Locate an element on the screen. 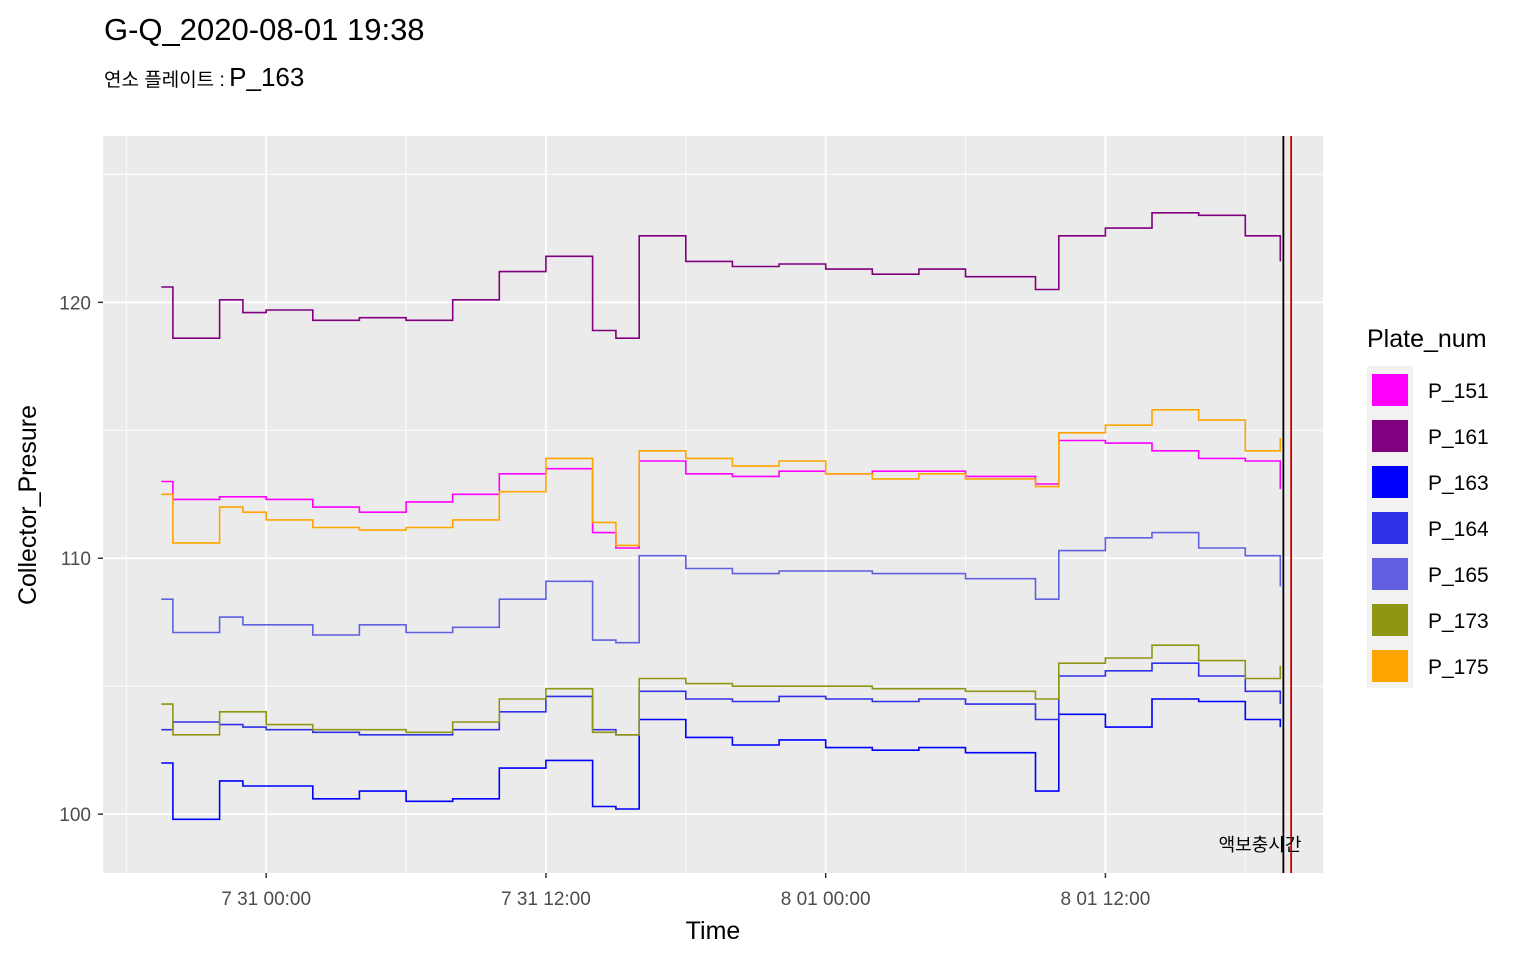  legend-title: Plate_num is located at coordinates (1427, 339).